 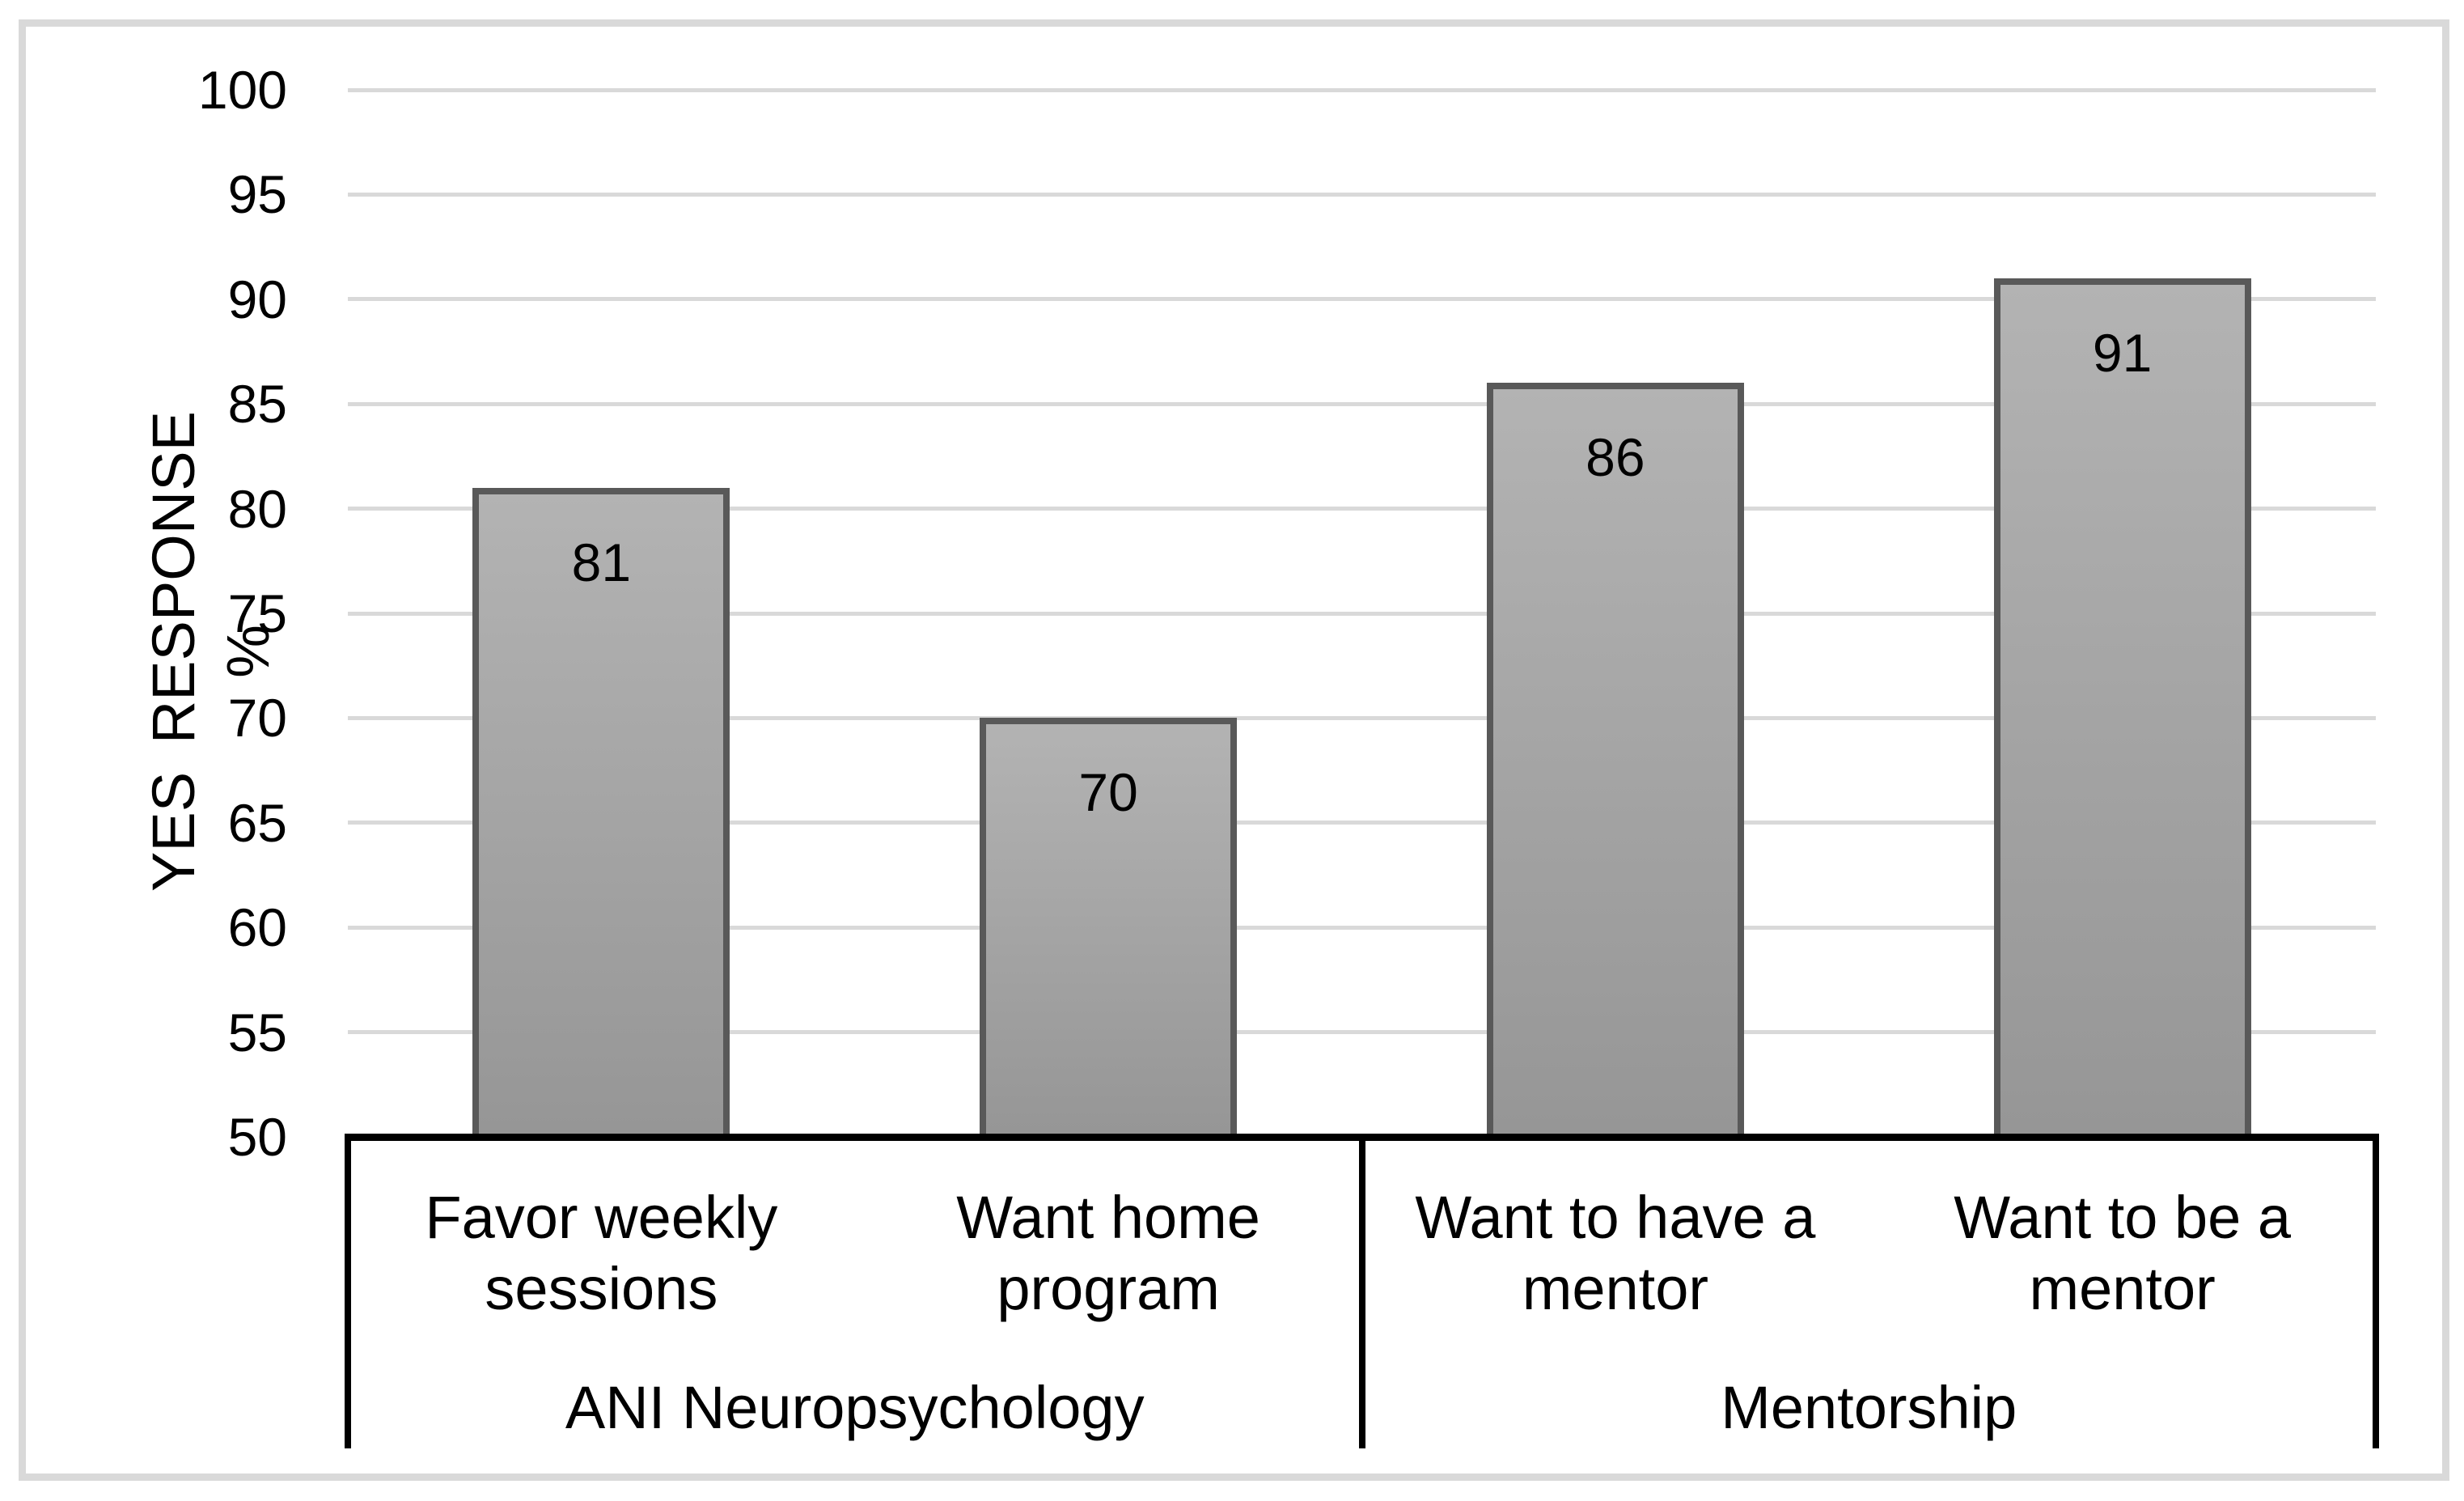 What do you see at coordinates (1615, 1253) in the screenshot?
I see `category-label-3: Want to have a mentor` at bounding box center [1615, 1253].